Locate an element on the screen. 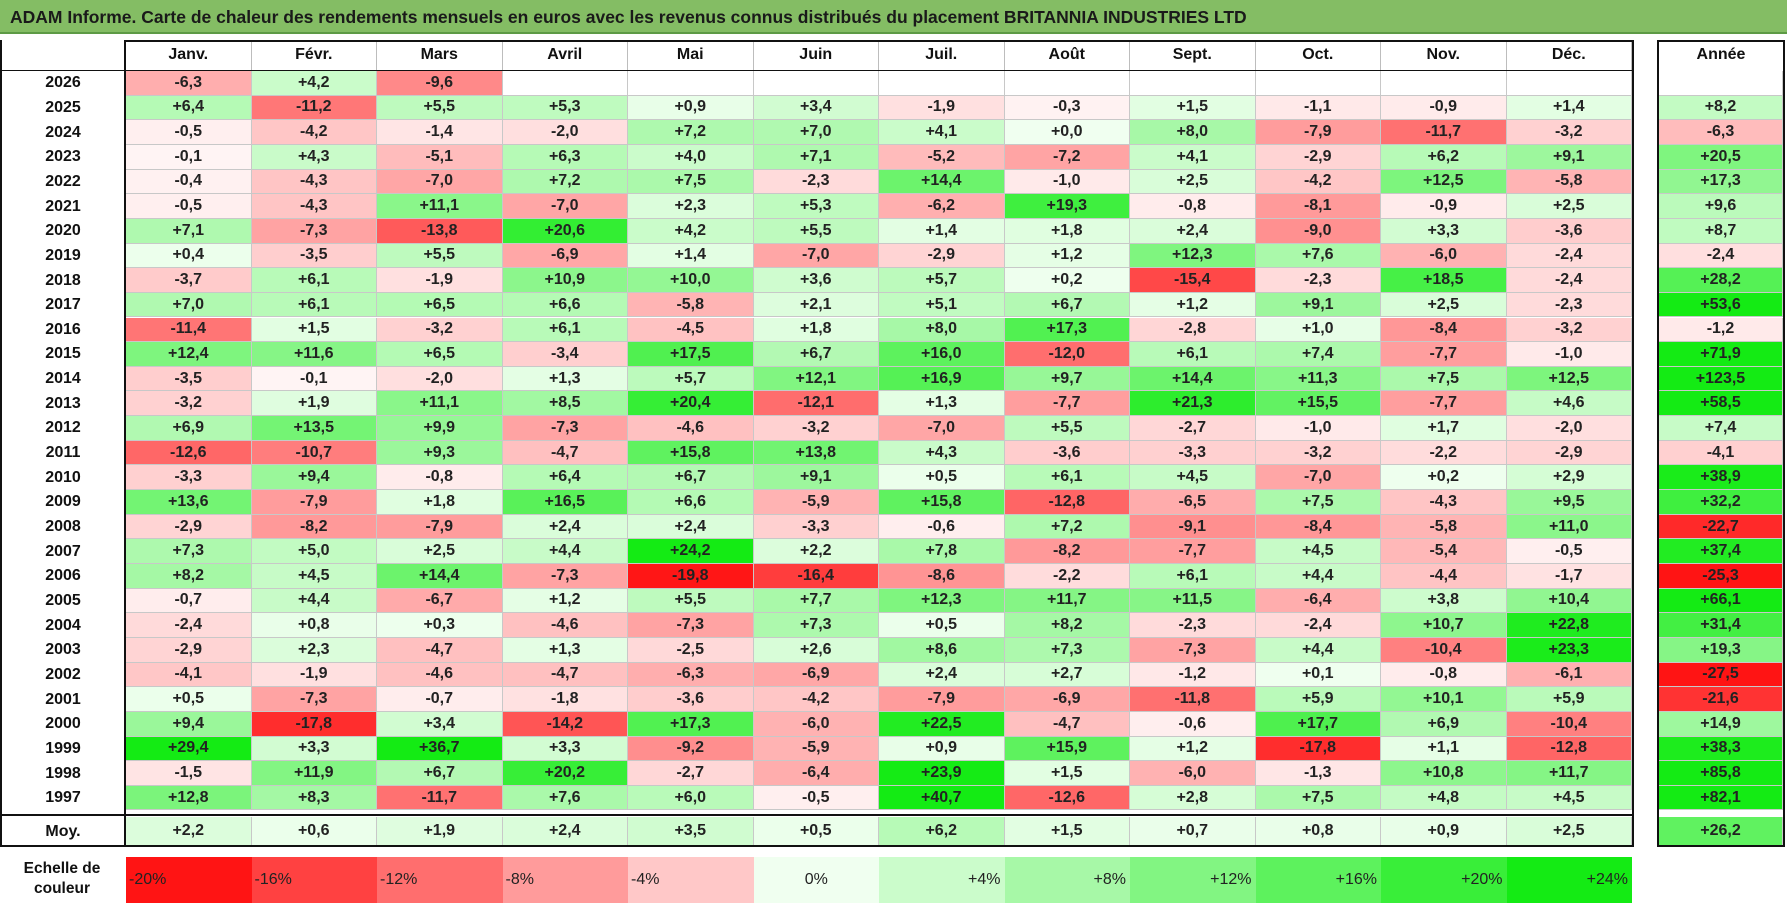 The height and width of the screenshot is (912, 1787). month-header: Août is located at coordinates (1067, 55).